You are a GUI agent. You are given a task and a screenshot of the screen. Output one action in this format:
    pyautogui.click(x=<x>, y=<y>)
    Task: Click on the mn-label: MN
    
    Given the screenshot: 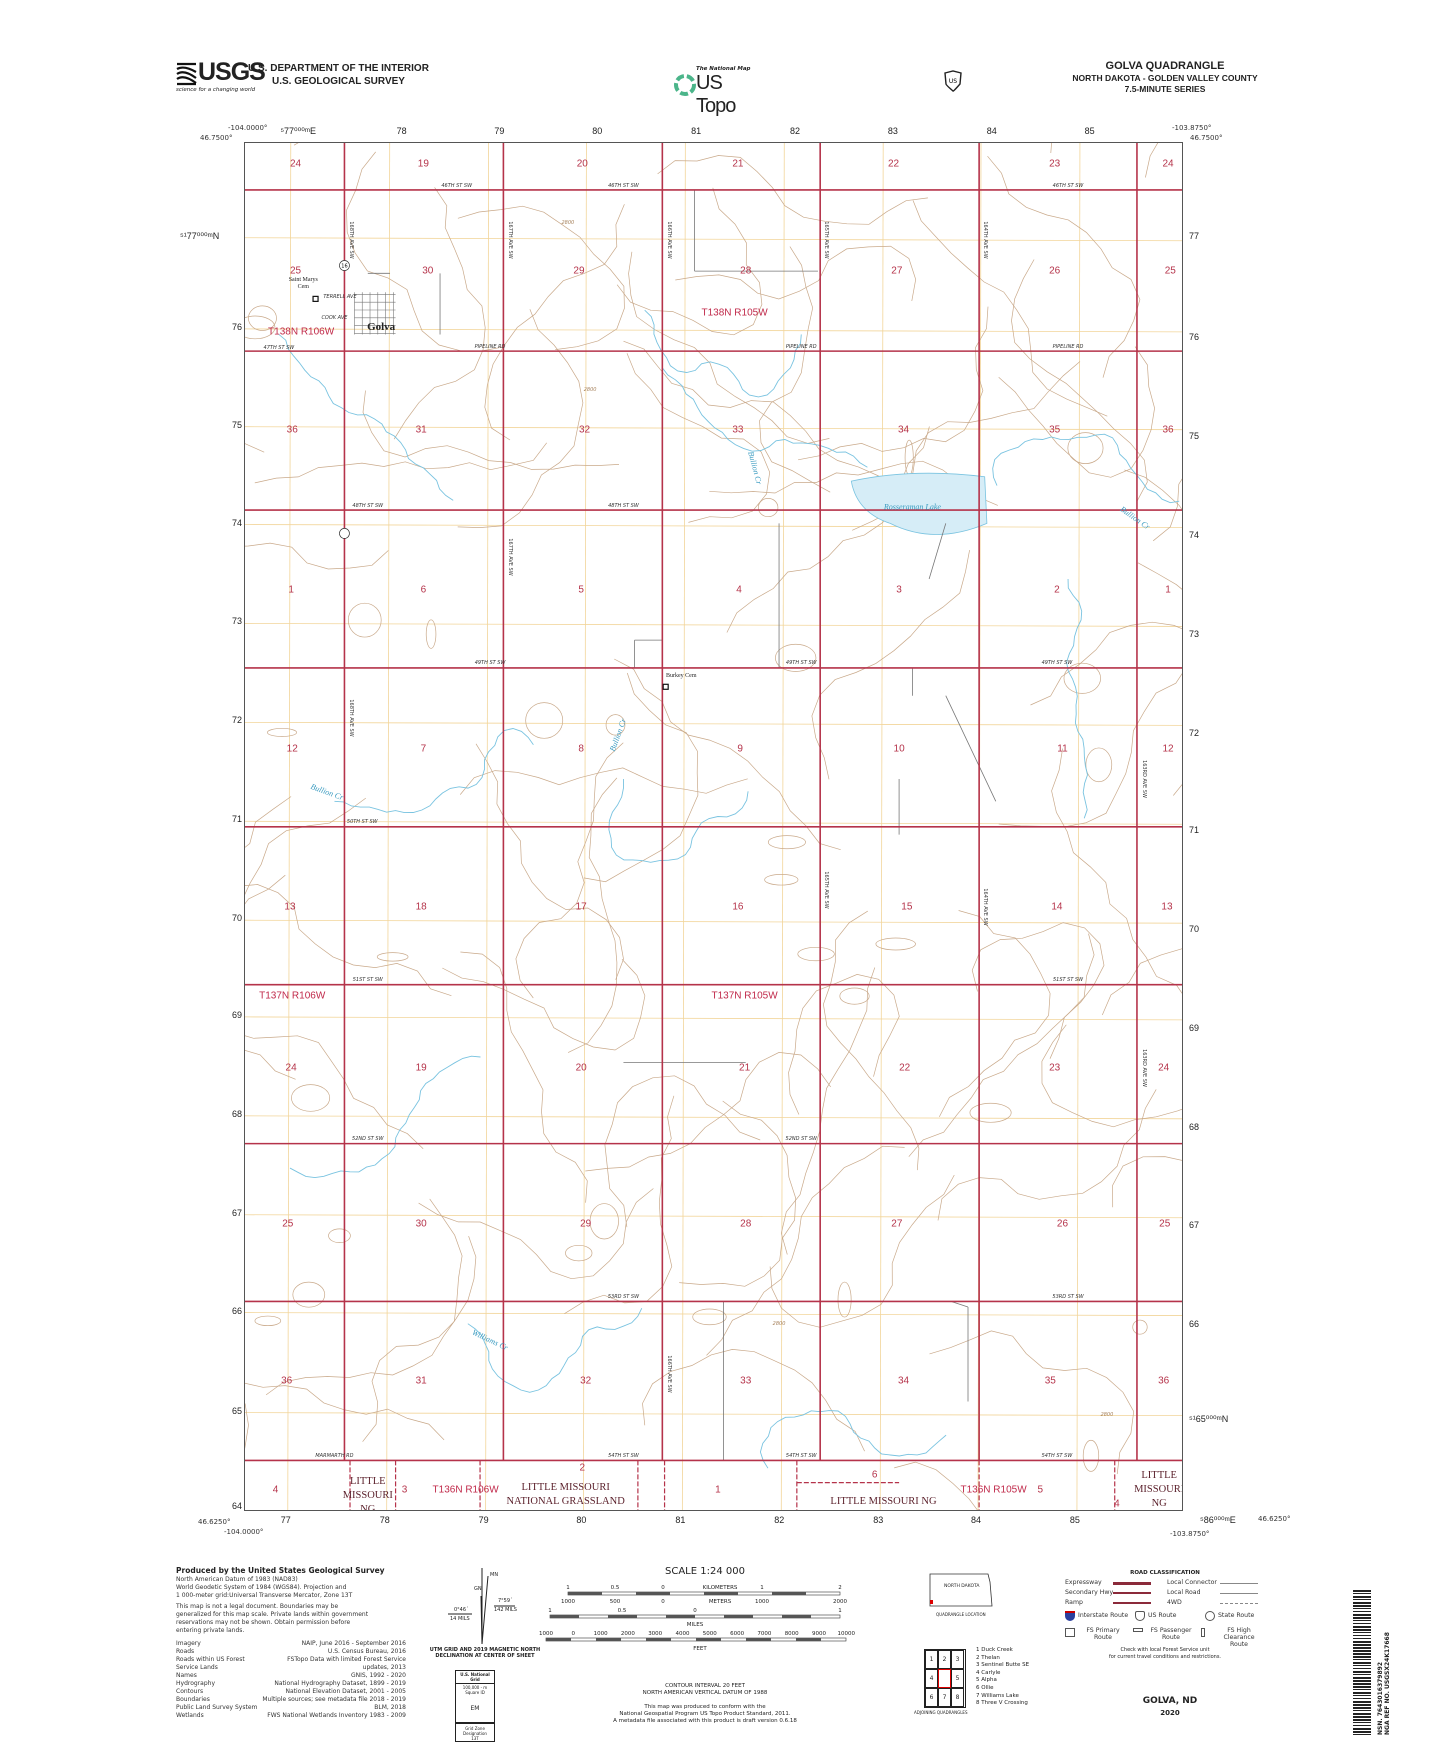 What is the action you would take?
    pyautogui.click(x=494, y=1575)
    